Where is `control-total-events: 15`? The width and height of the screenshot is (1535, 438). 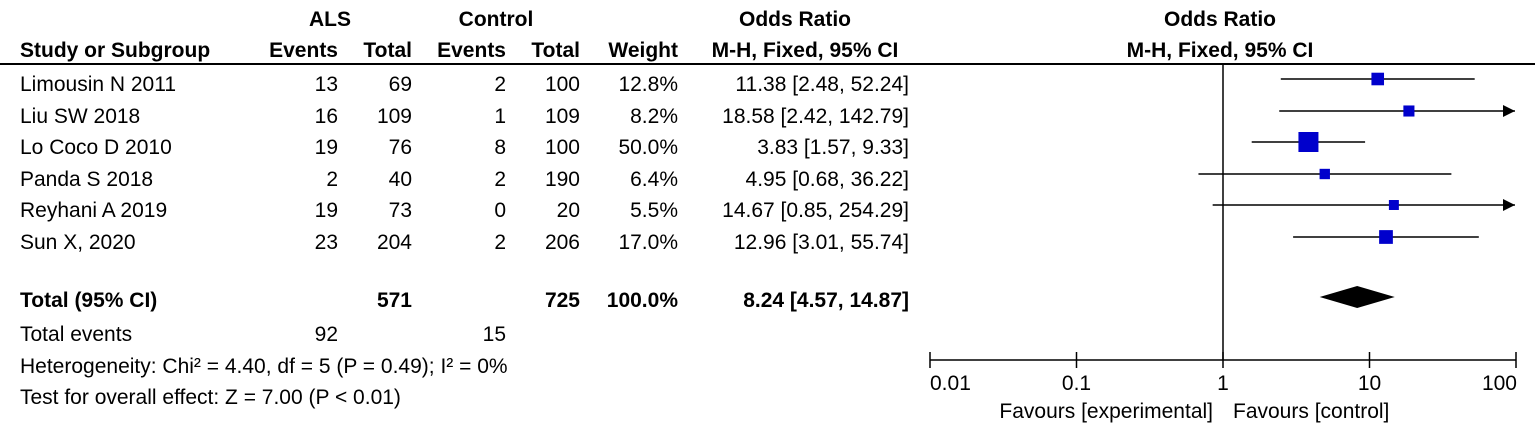 control-total-events: 15 is located at coordinates (494, 334).